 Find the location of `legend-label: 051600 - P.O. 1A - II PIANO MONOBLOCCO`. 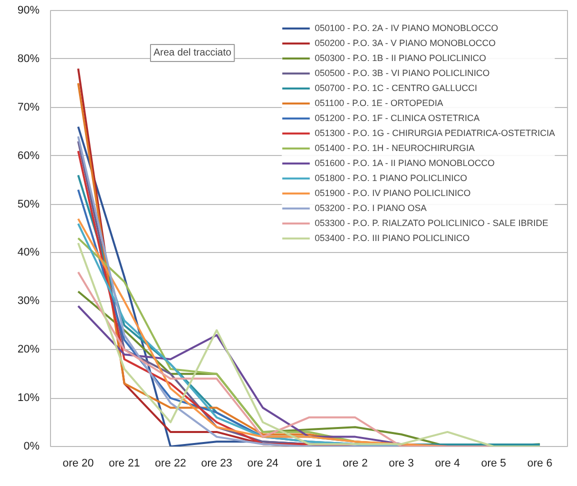

legend-label: 051600 - P.O. 1A - II PIANO MONOBLOCCO is located at coordinates (404, 163).